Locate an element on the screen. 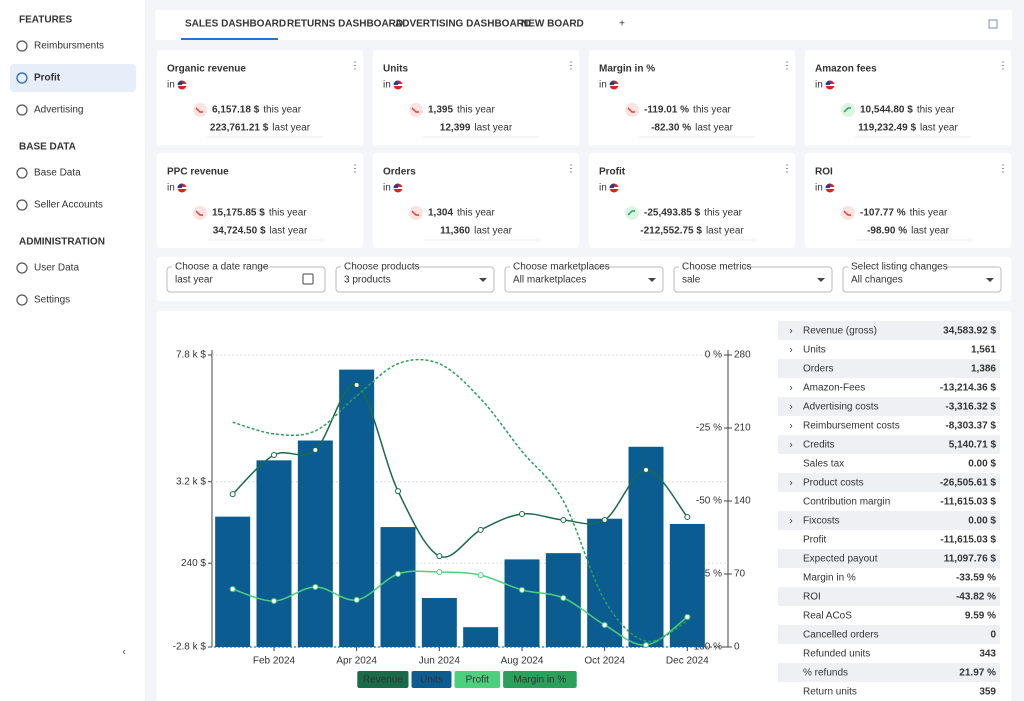 Image resolution: width=1024 pixels, height=701 pixels. card-title: Units is located at coordinates (395, 69).